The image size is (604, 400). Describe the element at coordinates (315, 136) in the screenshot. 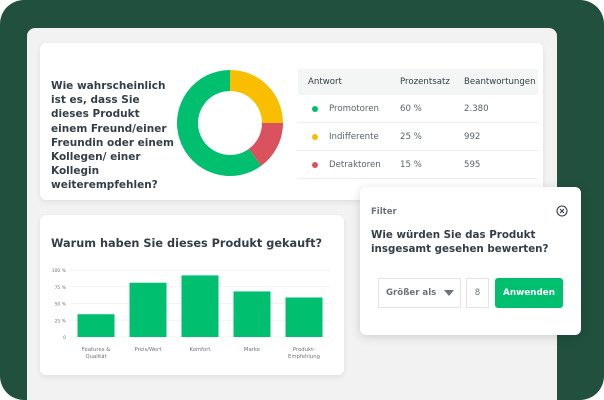

I see `passive-dot-icon` at that location.